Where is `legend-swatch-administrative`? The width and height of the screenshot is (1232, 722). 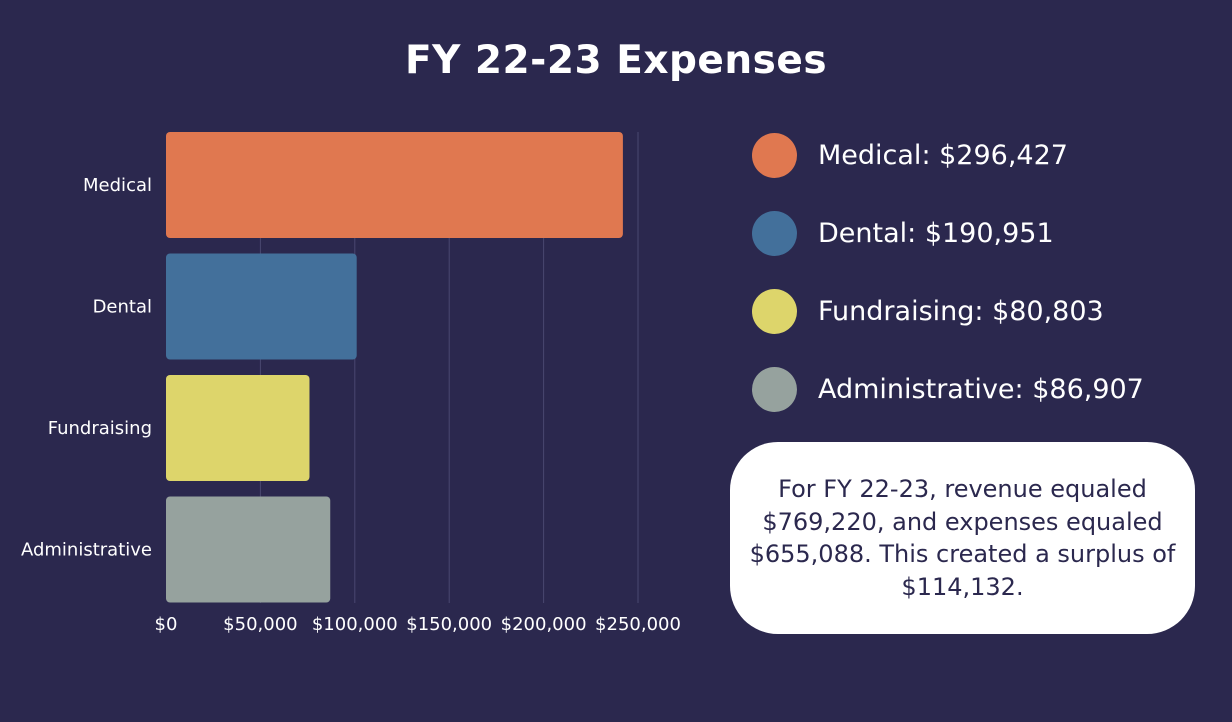 legend-swatch-administrative is located at coordinates (774, 389).